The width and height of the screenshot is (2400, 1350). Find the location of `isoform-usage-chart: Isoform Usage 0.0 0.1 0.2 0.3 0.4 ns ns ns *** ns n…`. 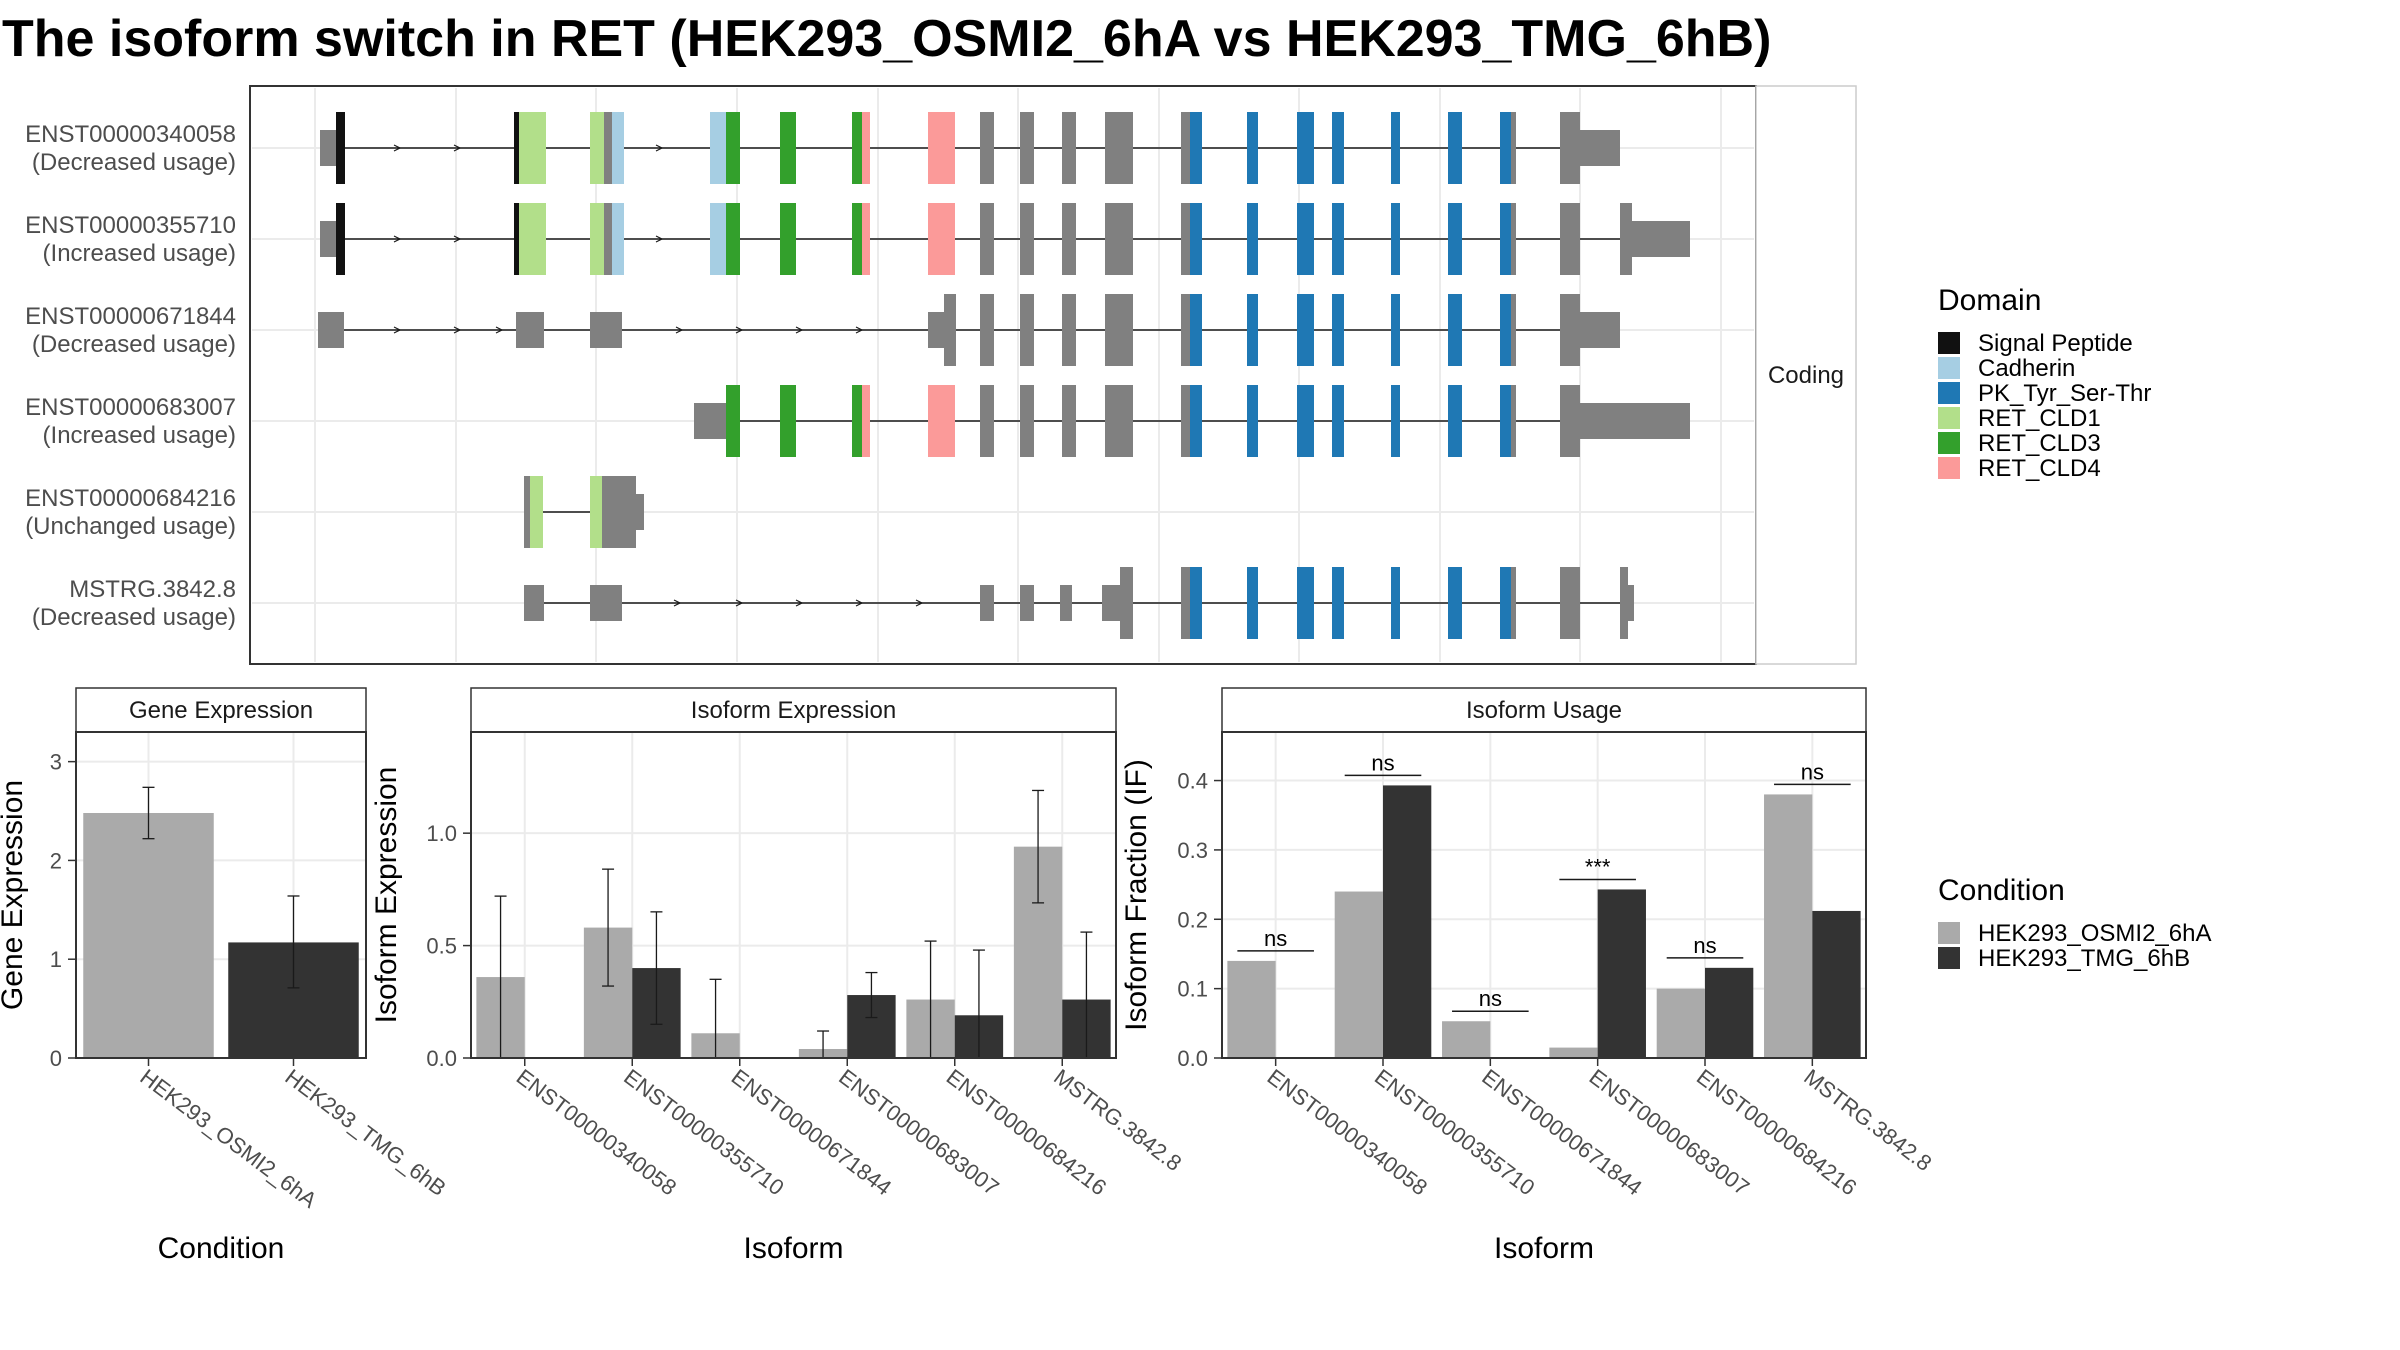

isoform-usage-chart: Isoform Usage 0.0 0.1 0.2 0.3 0.4 ns ns ns *** ns n… is located at coordinates (1528, 976).